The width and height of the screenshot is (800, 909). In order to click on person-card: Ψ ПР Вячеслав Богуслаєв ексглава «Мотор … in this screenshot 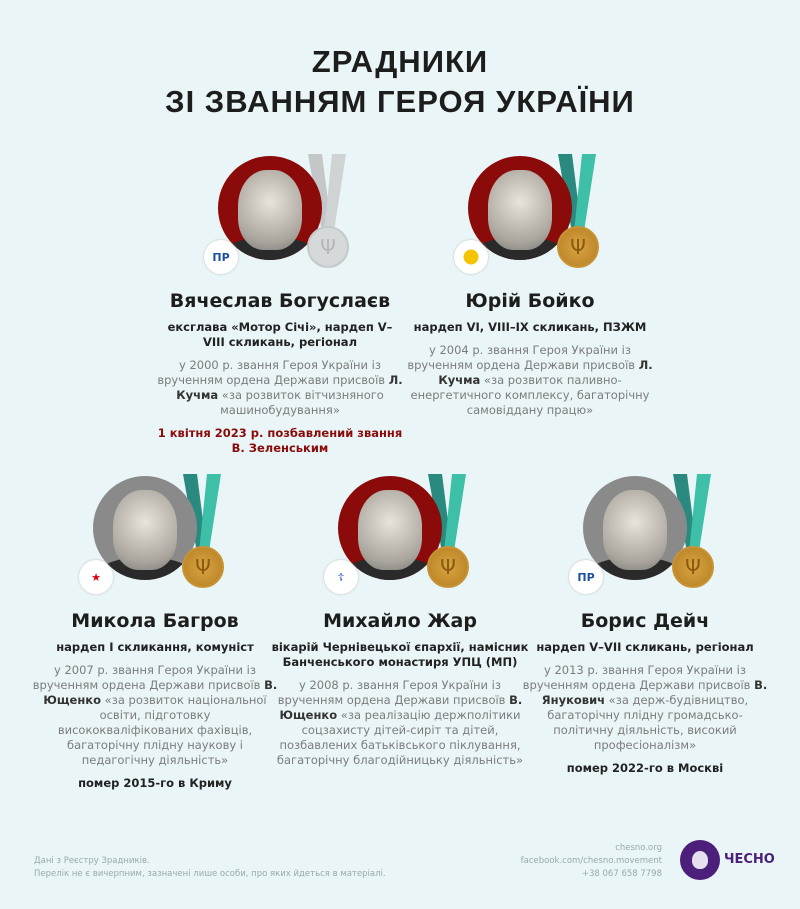, I will do `click(280, 303)`.